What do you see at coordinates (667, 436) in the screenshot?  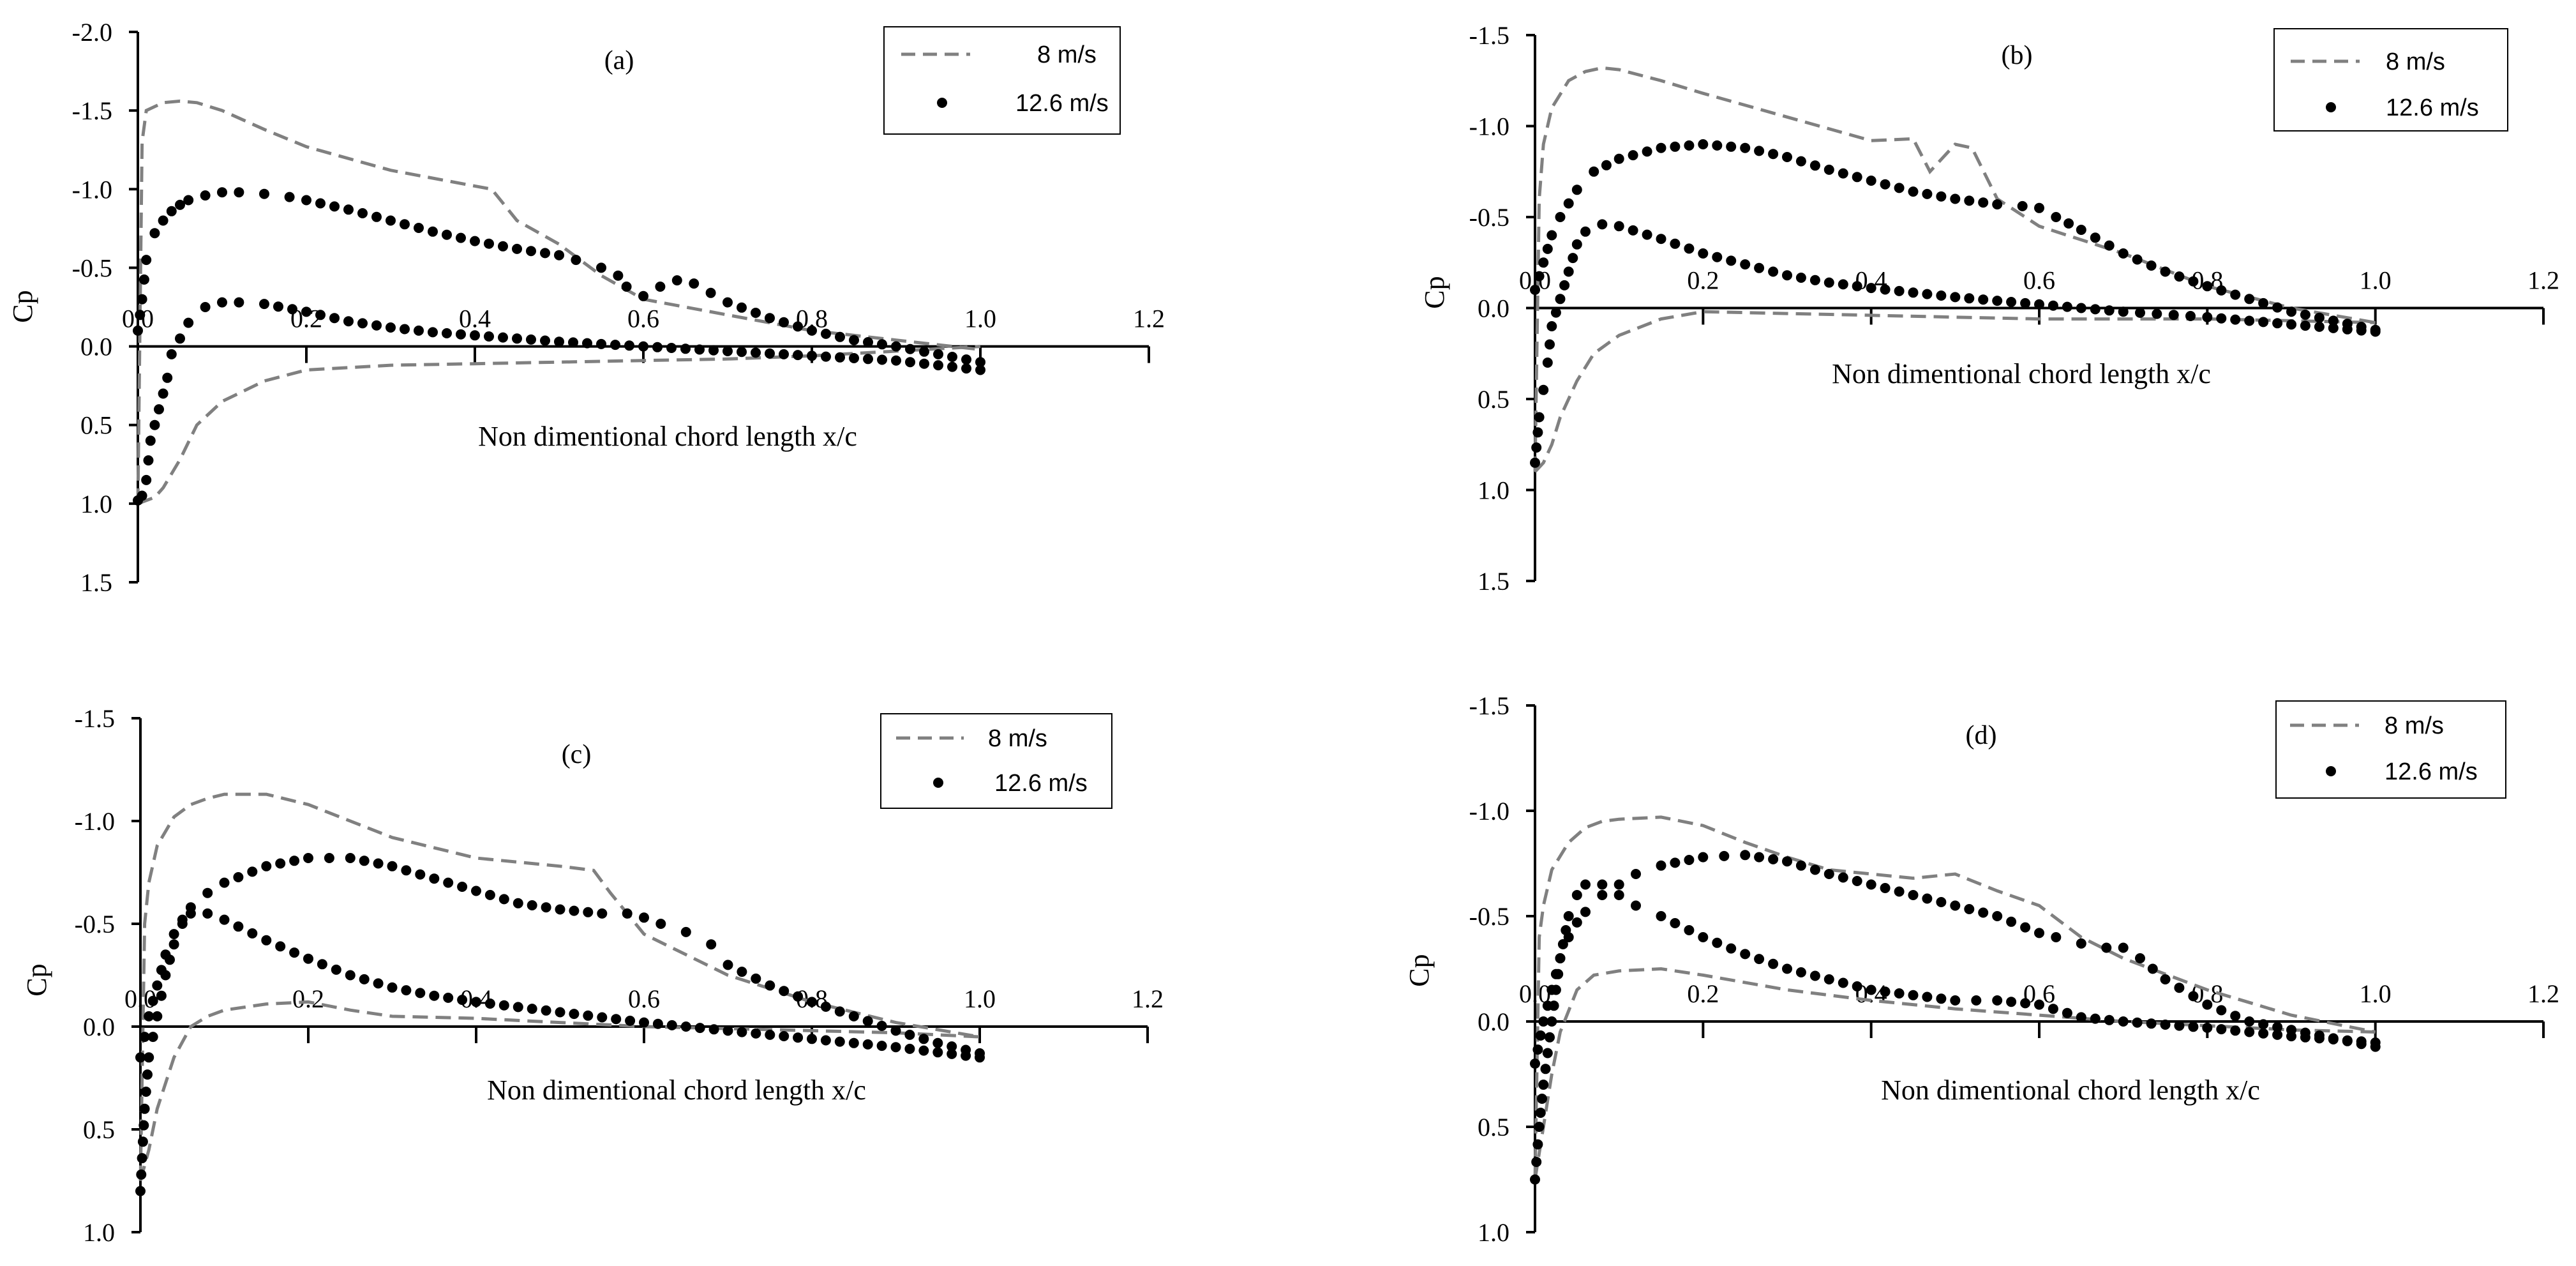 I see `x-axis-label: Non dimentional chord length x/c` at bounding box center [667, 436].